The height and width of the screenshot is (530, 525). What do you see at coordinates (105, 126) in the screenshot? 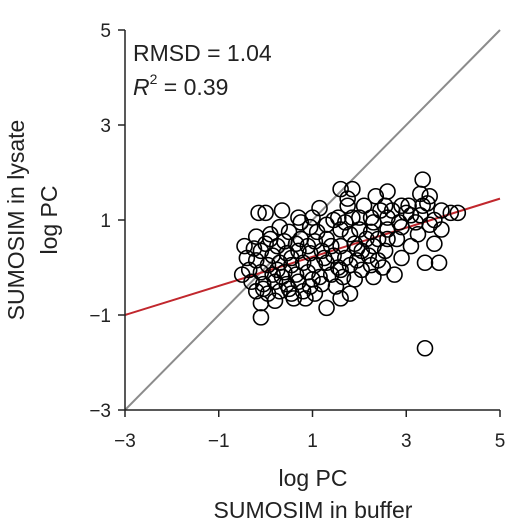
I see `y-tick-label: 3` at bounding box center [105, 126].